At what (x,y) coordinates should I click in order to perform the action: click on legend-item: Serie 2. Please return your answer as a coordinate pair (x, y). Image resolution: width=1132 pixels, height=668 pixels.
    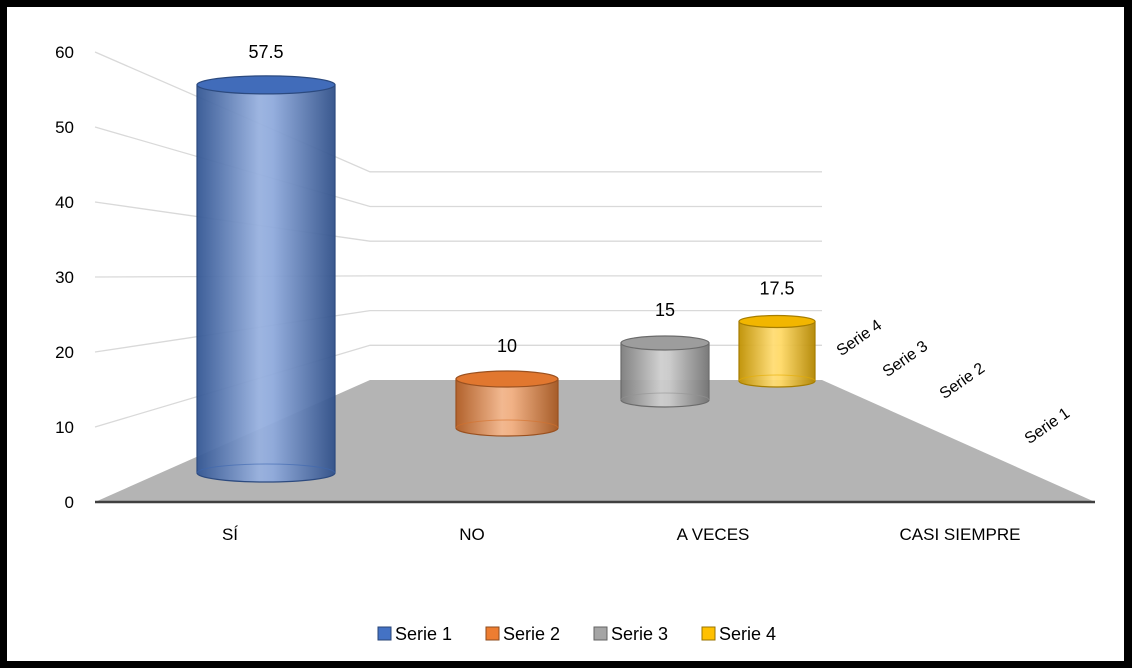
    Looking at the image, I should click on (522, 634).